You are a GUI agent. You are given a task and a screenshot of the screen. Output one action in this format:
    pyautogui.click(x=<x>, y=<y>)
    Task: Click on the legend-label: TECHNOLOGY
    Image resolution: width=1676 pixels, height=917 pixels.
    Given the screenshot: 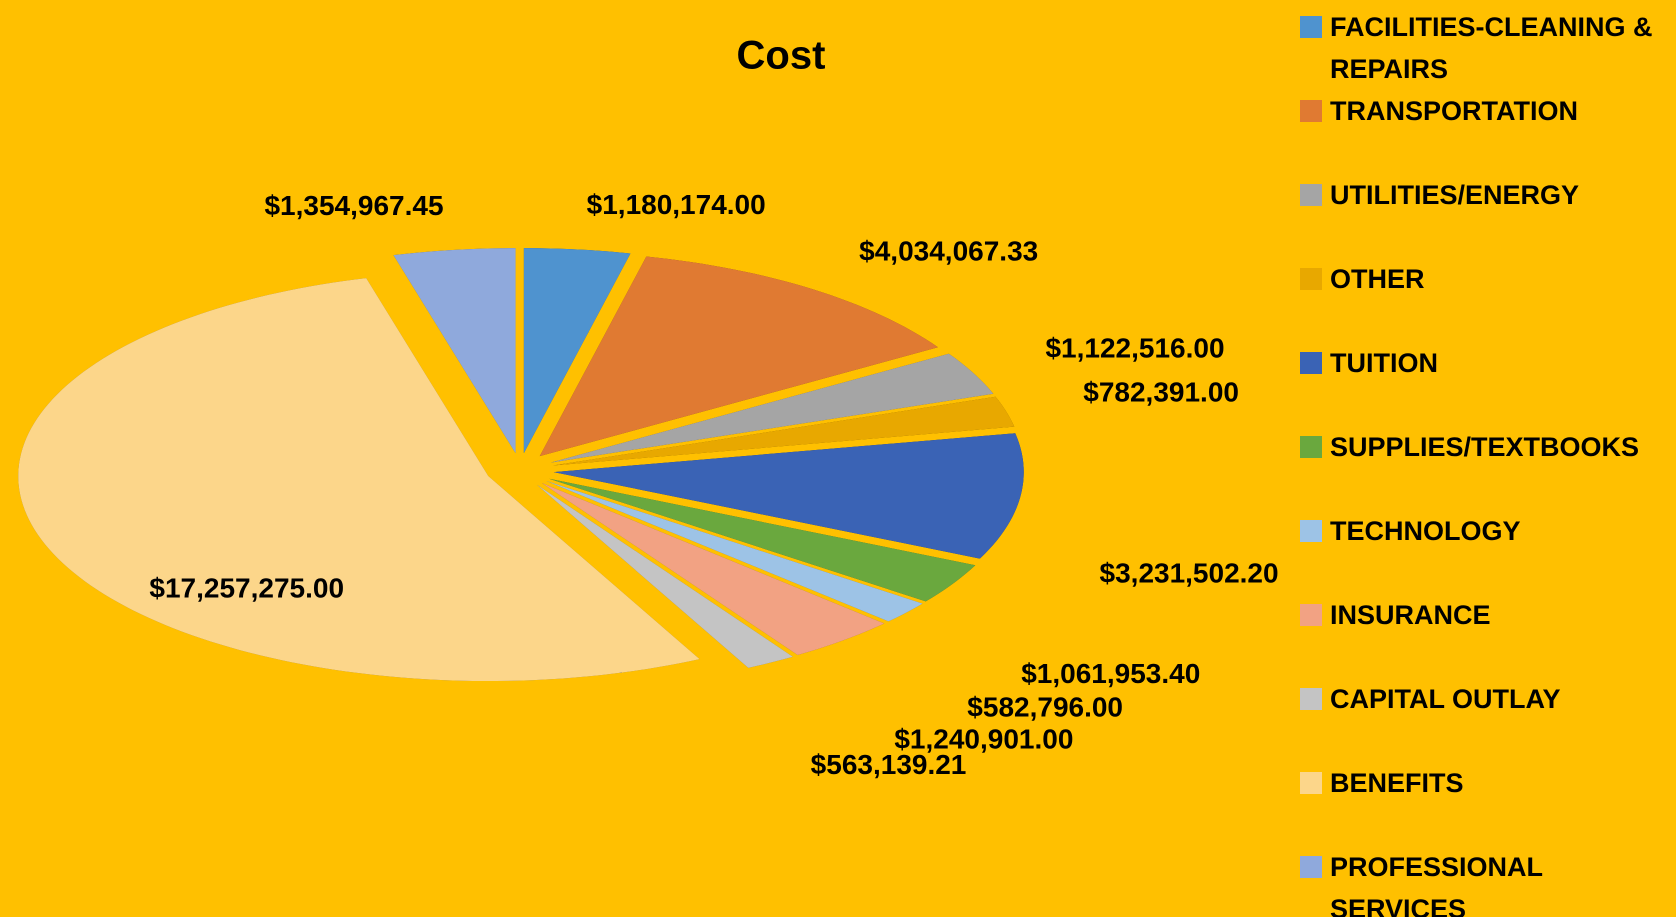 What is the action you would take?
    pyautogui.click(x=1425, y=531)
    